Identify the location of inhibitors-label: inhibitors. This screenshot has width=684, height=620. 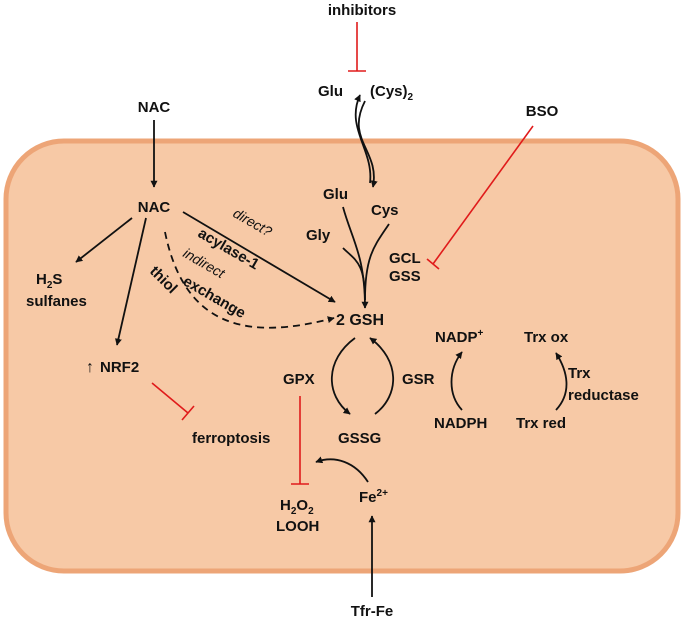
(362, 10).